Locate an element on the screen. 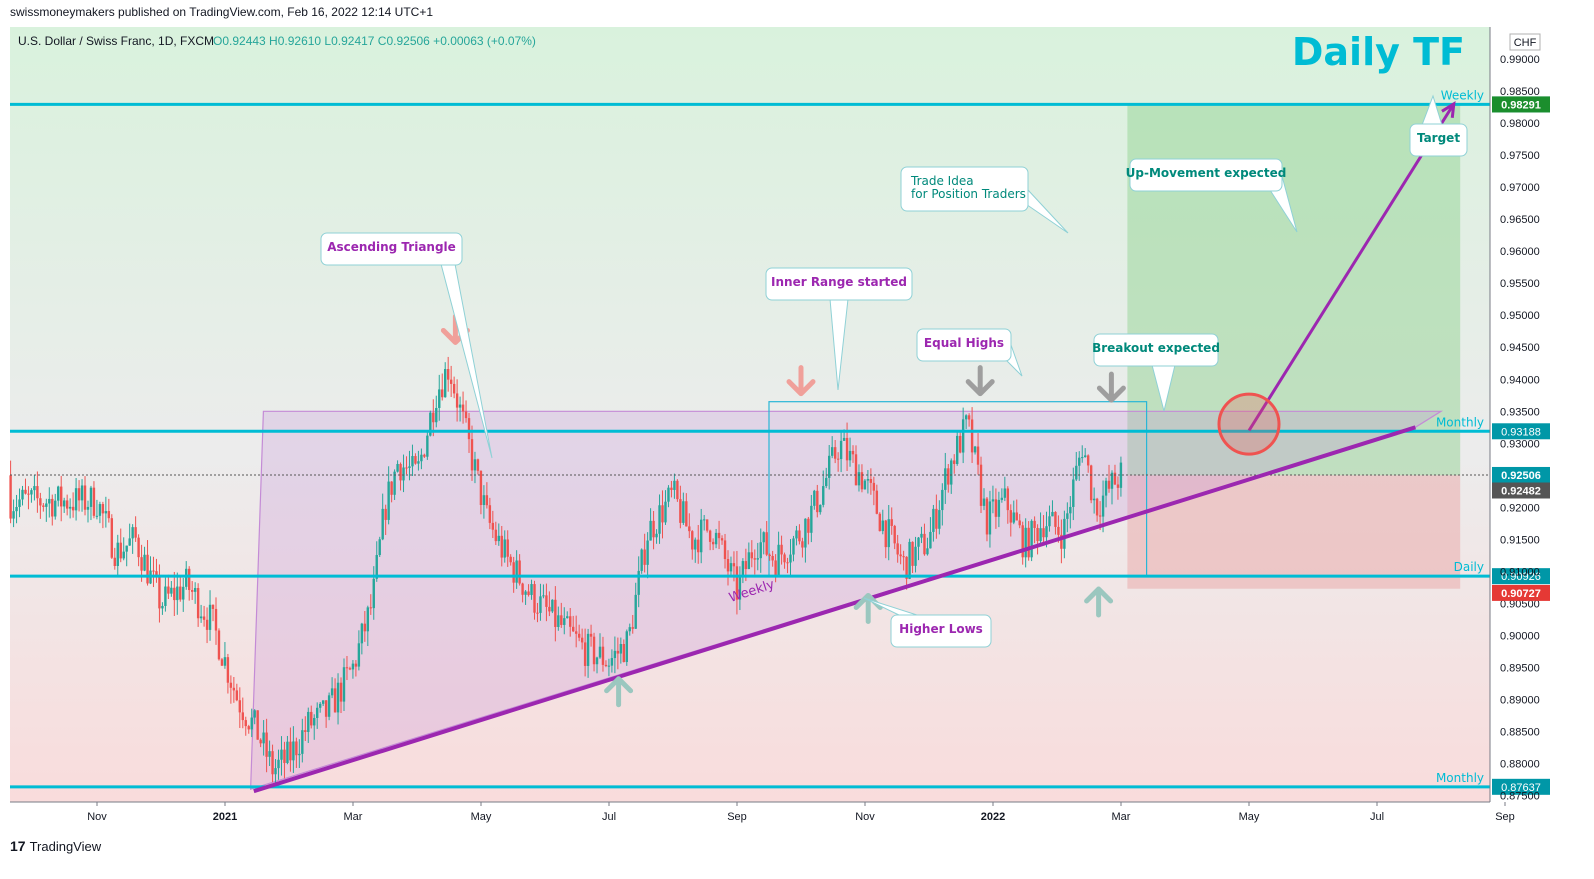  y-tick-label: 0.89500 is located at coordinates (1520, 668).